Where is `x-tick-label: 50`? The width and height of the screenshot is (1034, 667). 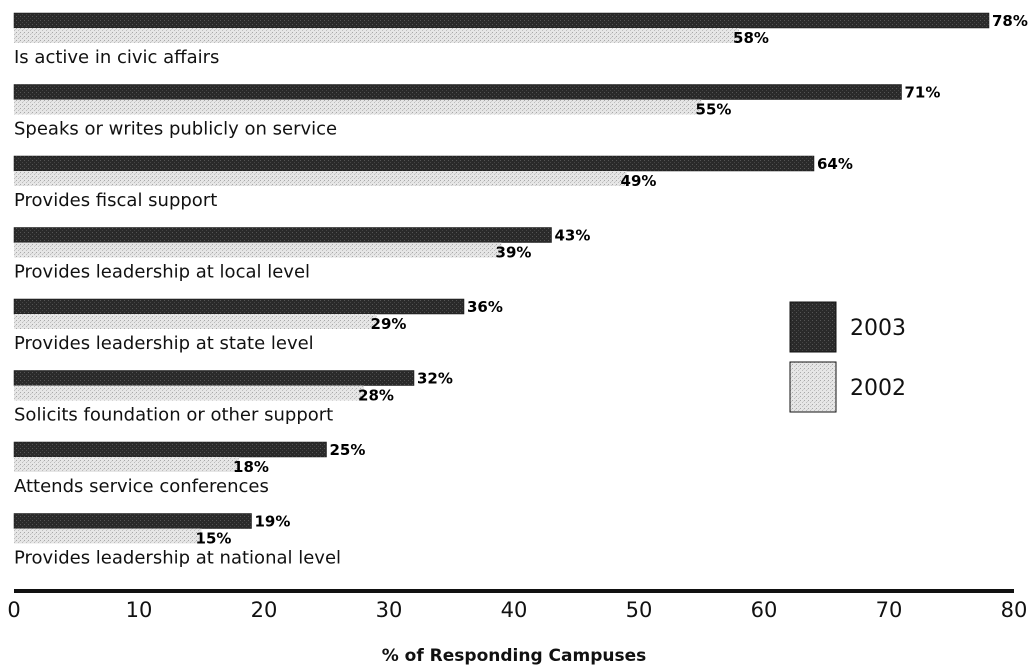 x-tick-label: 50 is located at coordinates (639, 610).